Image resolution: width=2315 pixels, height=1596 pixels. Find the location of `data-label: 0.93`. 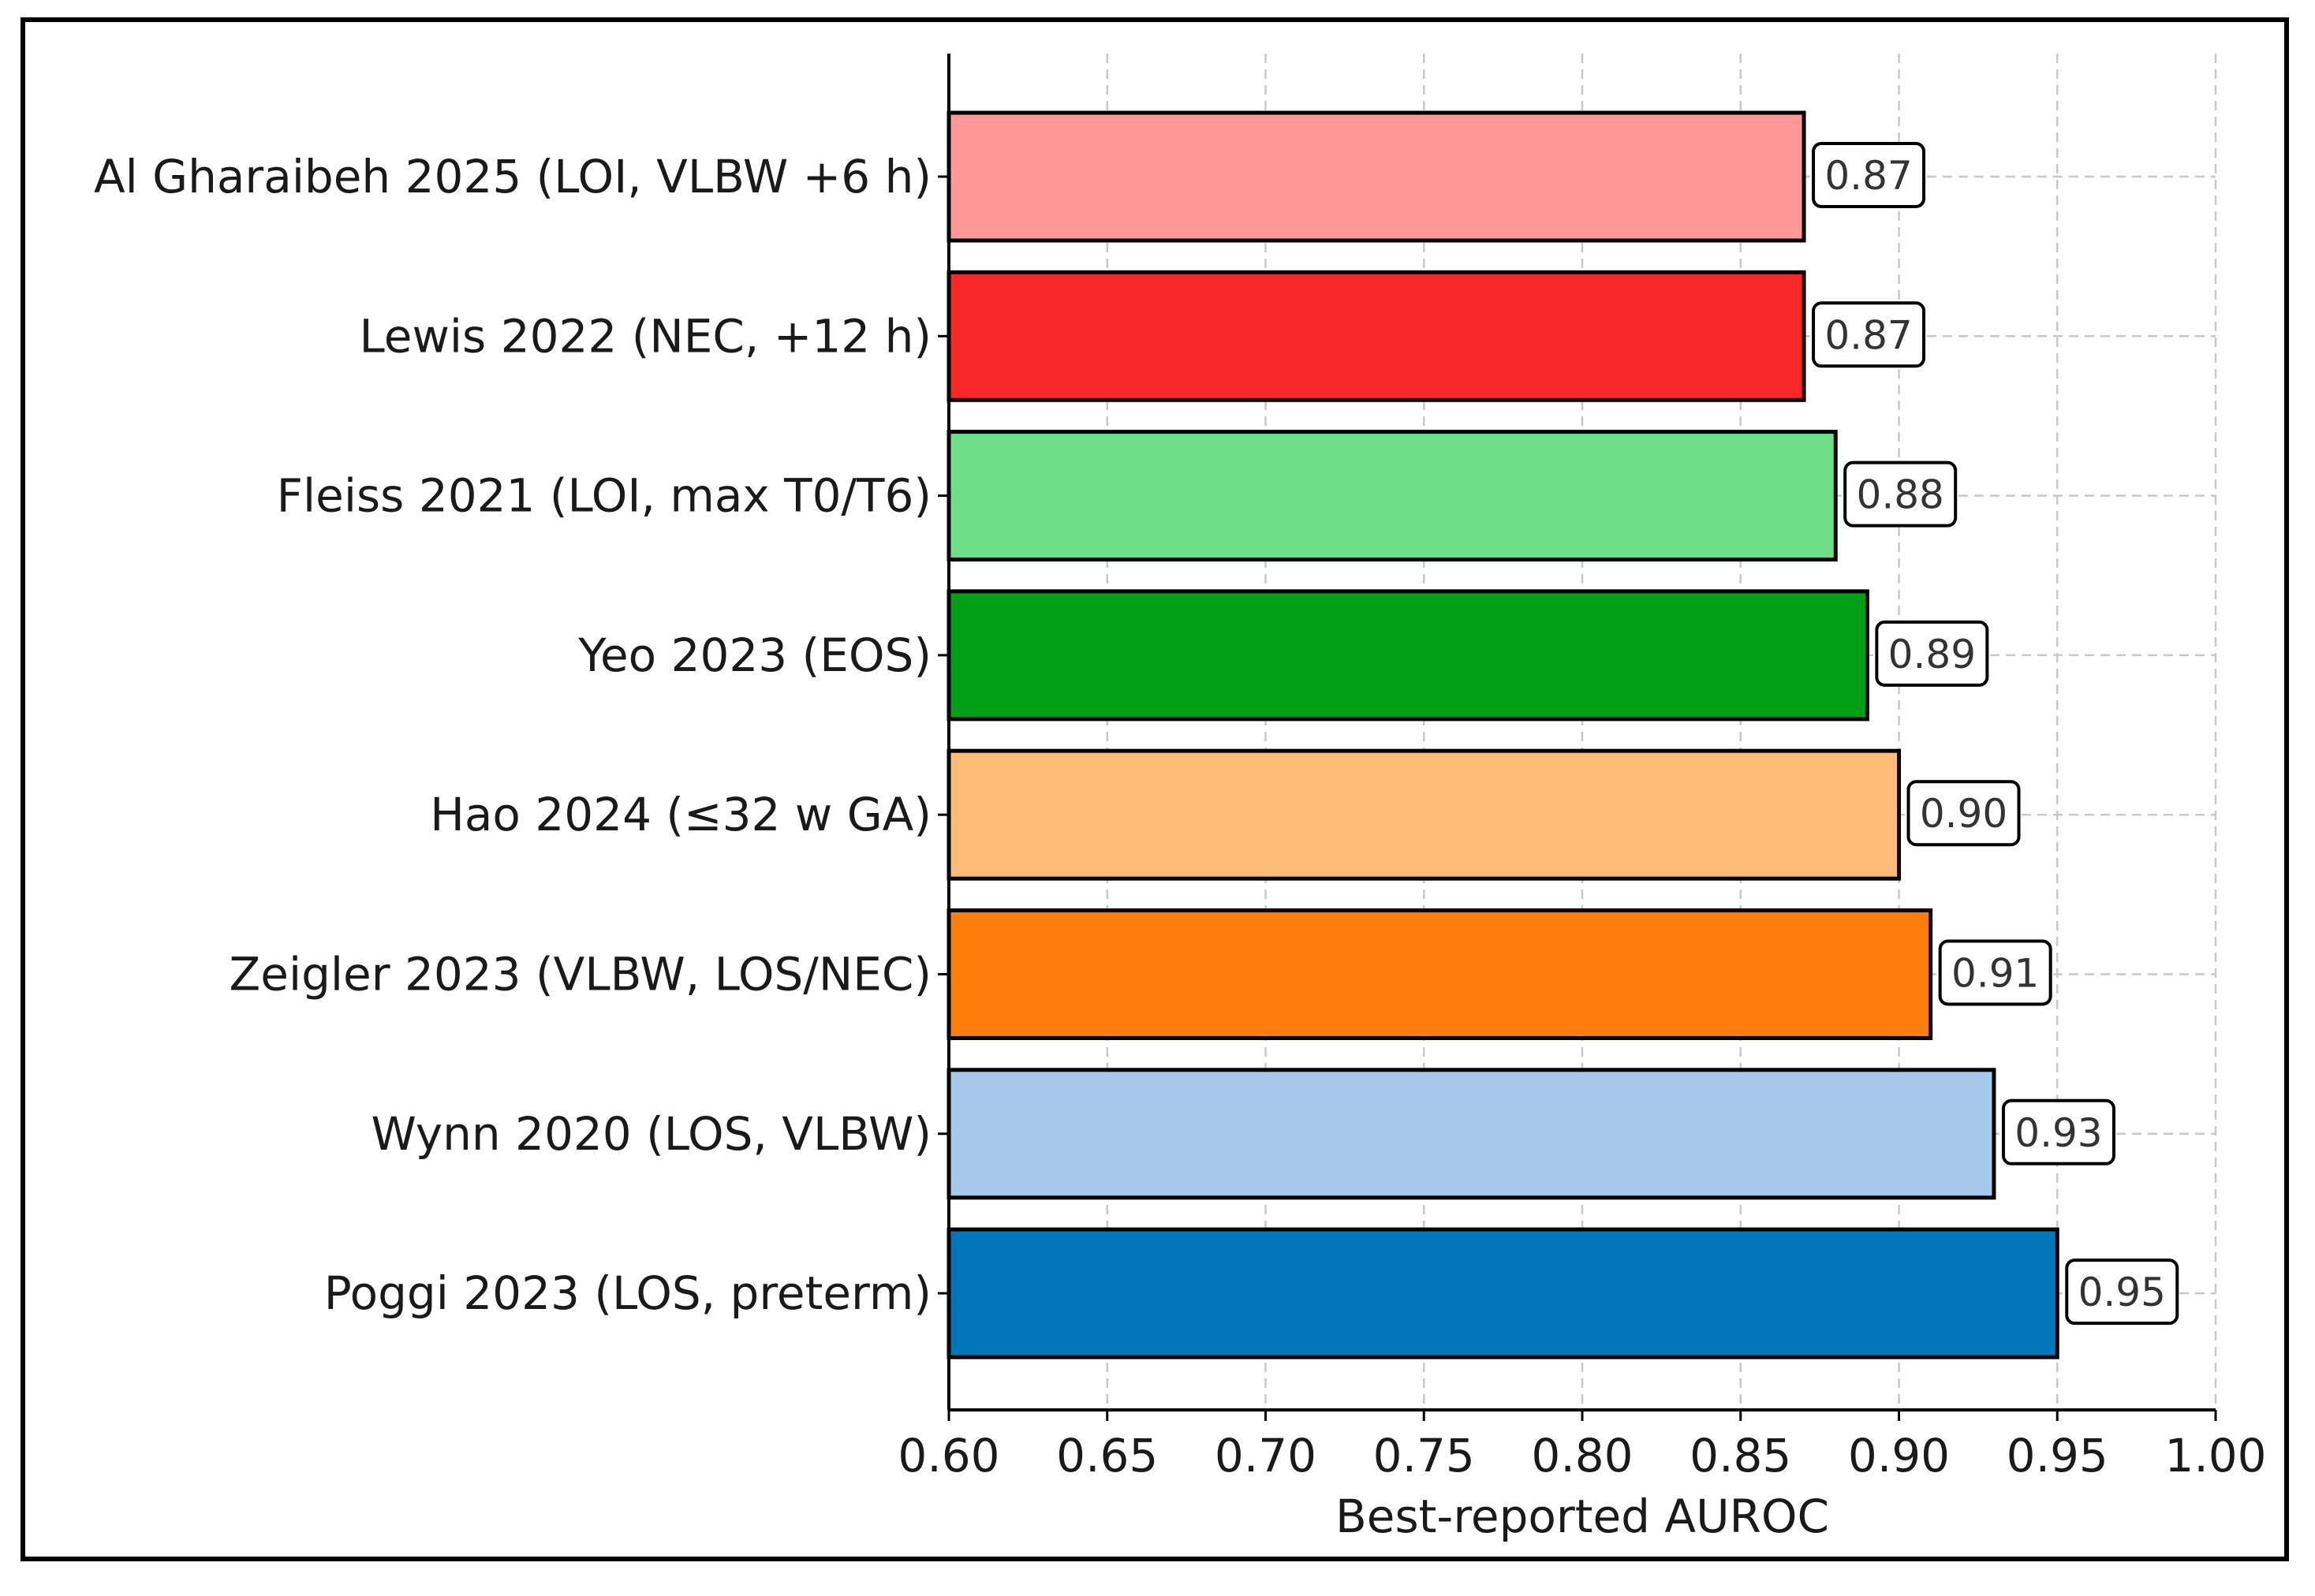

data-label: 0.93 is located at coordinates (2058, 1133).